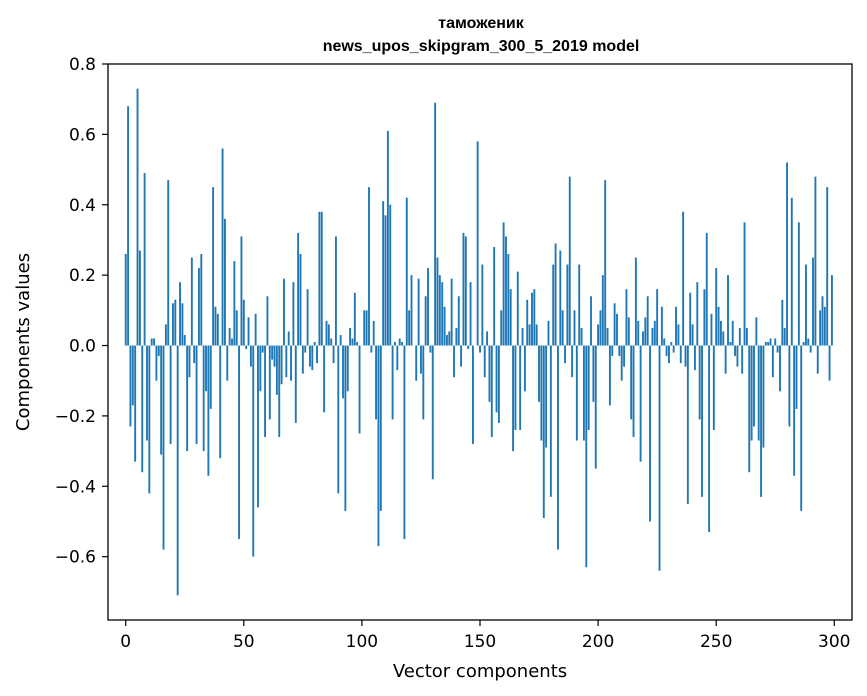 The height and width of the screenshot is (696, 867). What do you see at coordinates (82, 276) in the screenshot?
I see `y-tick-label: 0.2` at bounding box center [82, 276].